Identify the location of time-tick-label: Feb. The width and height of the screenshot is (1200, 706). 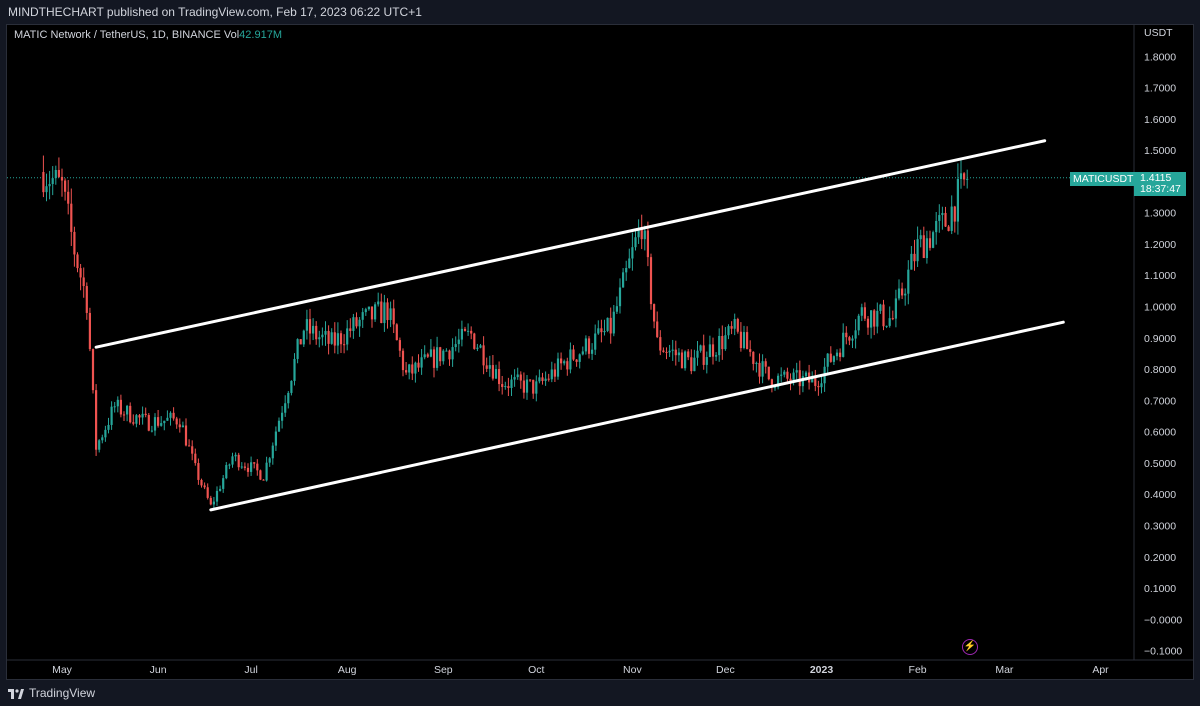
(918, 670).